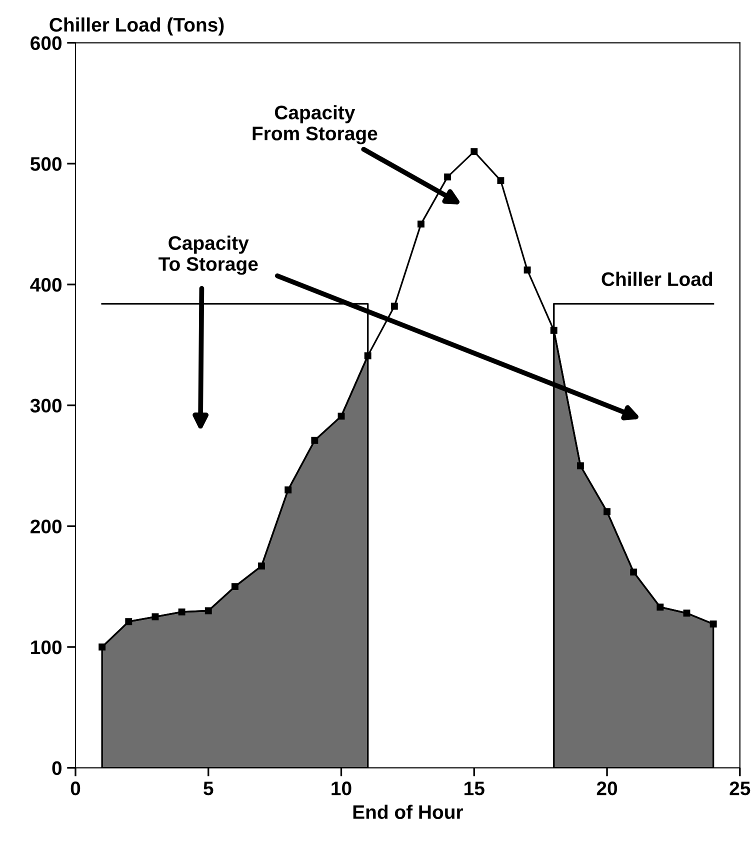  What do you see at coordinates (209, 789) in the screenshot?
I see `x-tick-label: 5` at bounding box center [209, 789].